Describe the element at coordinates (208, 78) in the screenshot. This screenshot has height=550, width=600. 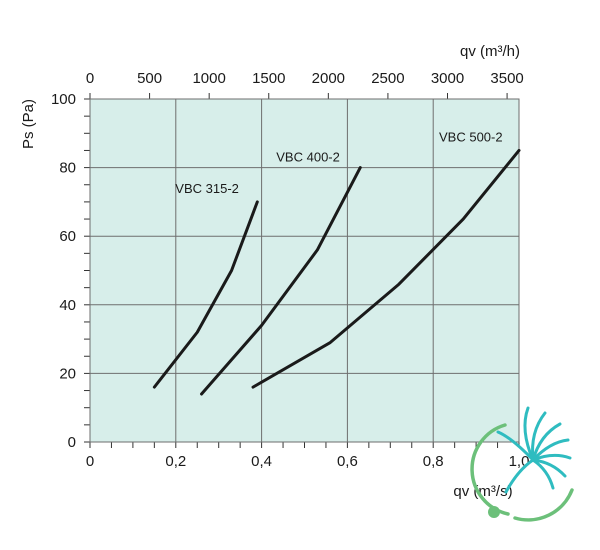
I see `x2-tick-label: 1000` at that location.